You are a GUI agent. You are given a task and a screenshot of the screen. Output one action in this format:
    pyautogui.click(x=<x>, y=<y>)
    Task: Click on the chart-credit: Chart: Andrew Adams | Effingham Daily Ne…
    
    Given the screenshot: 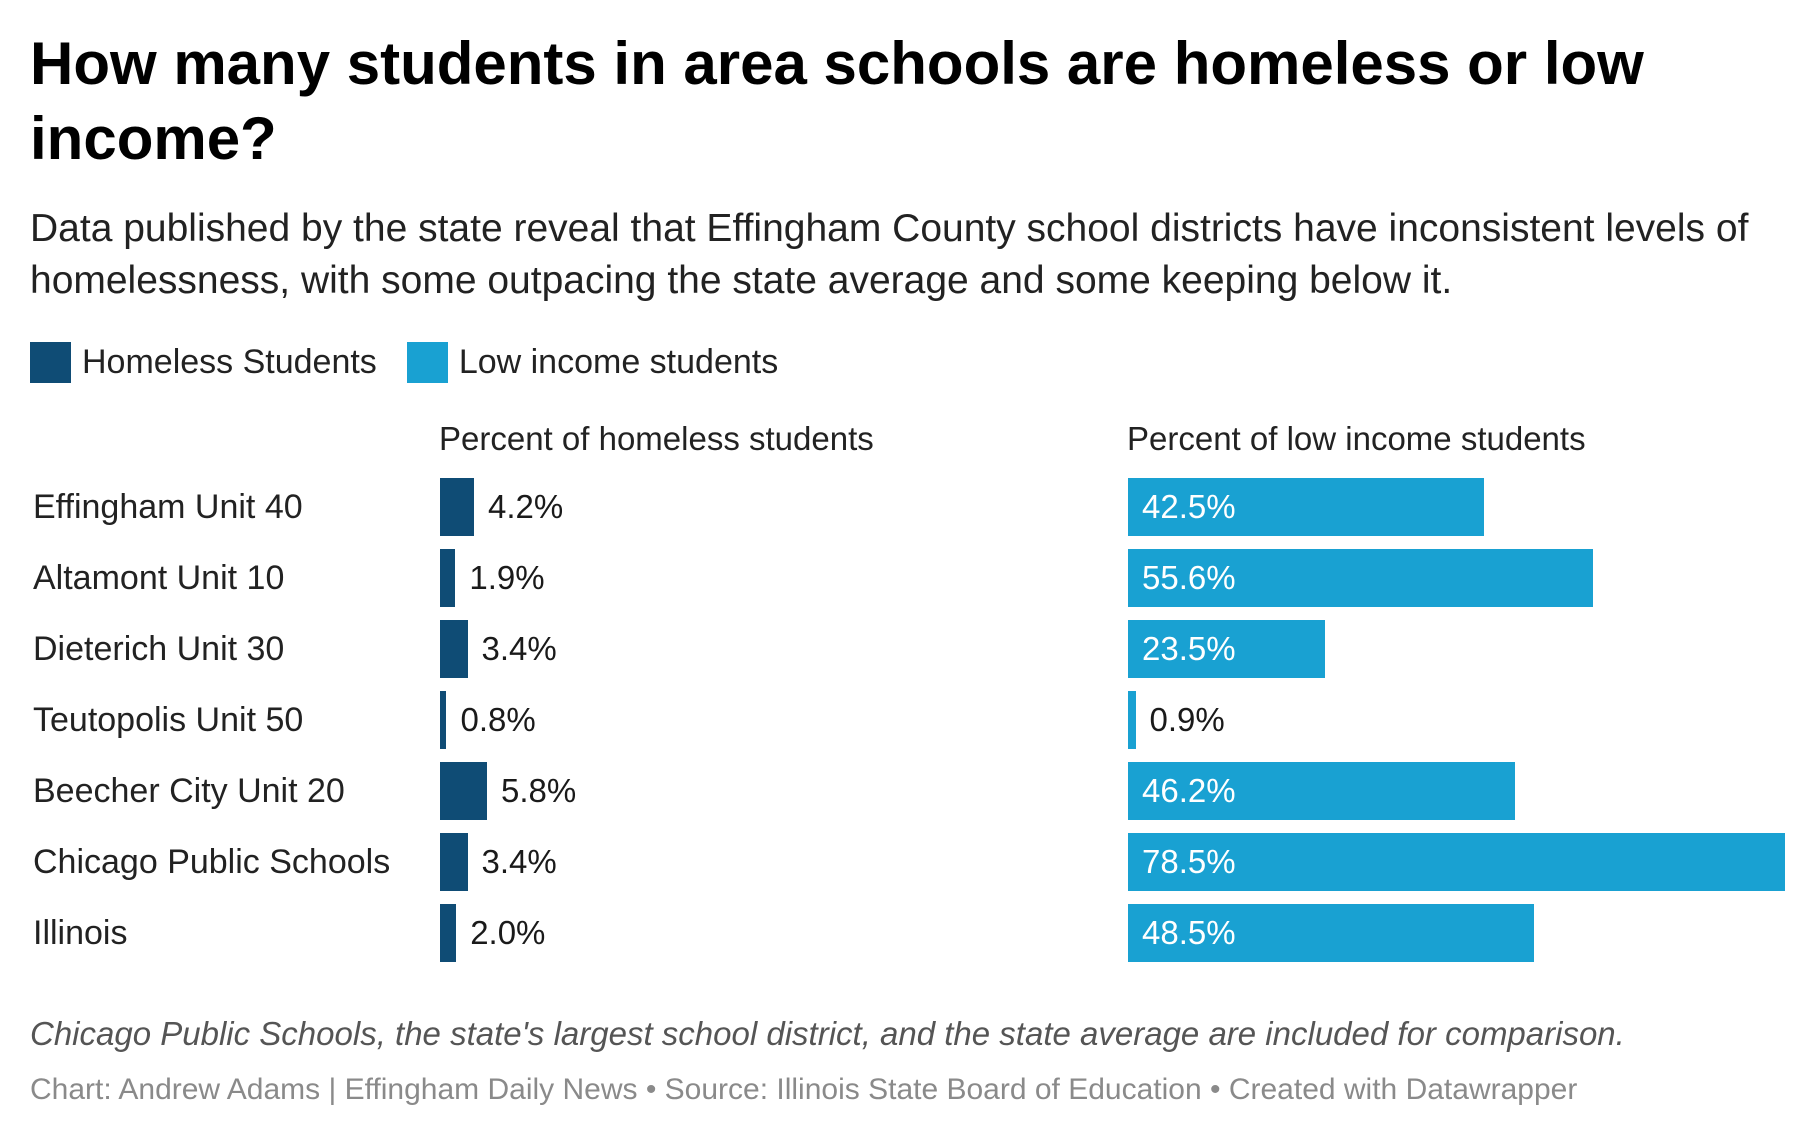 What is the action you would take?
    pyautogui.click(x=804, y=1089)
    